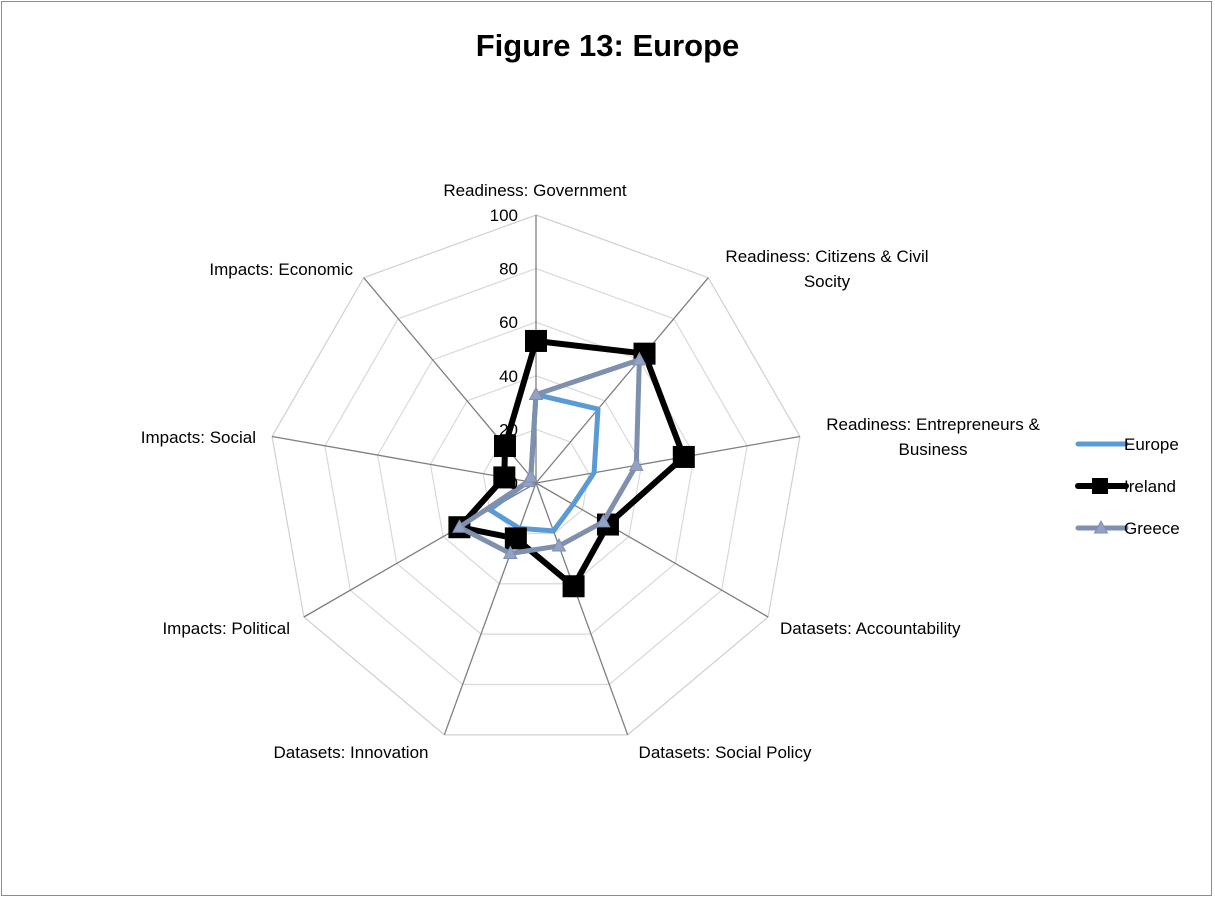  Describe the element at coordinates (1101, 526) in the screenshot. I see `legend-marker-greece` at that location.